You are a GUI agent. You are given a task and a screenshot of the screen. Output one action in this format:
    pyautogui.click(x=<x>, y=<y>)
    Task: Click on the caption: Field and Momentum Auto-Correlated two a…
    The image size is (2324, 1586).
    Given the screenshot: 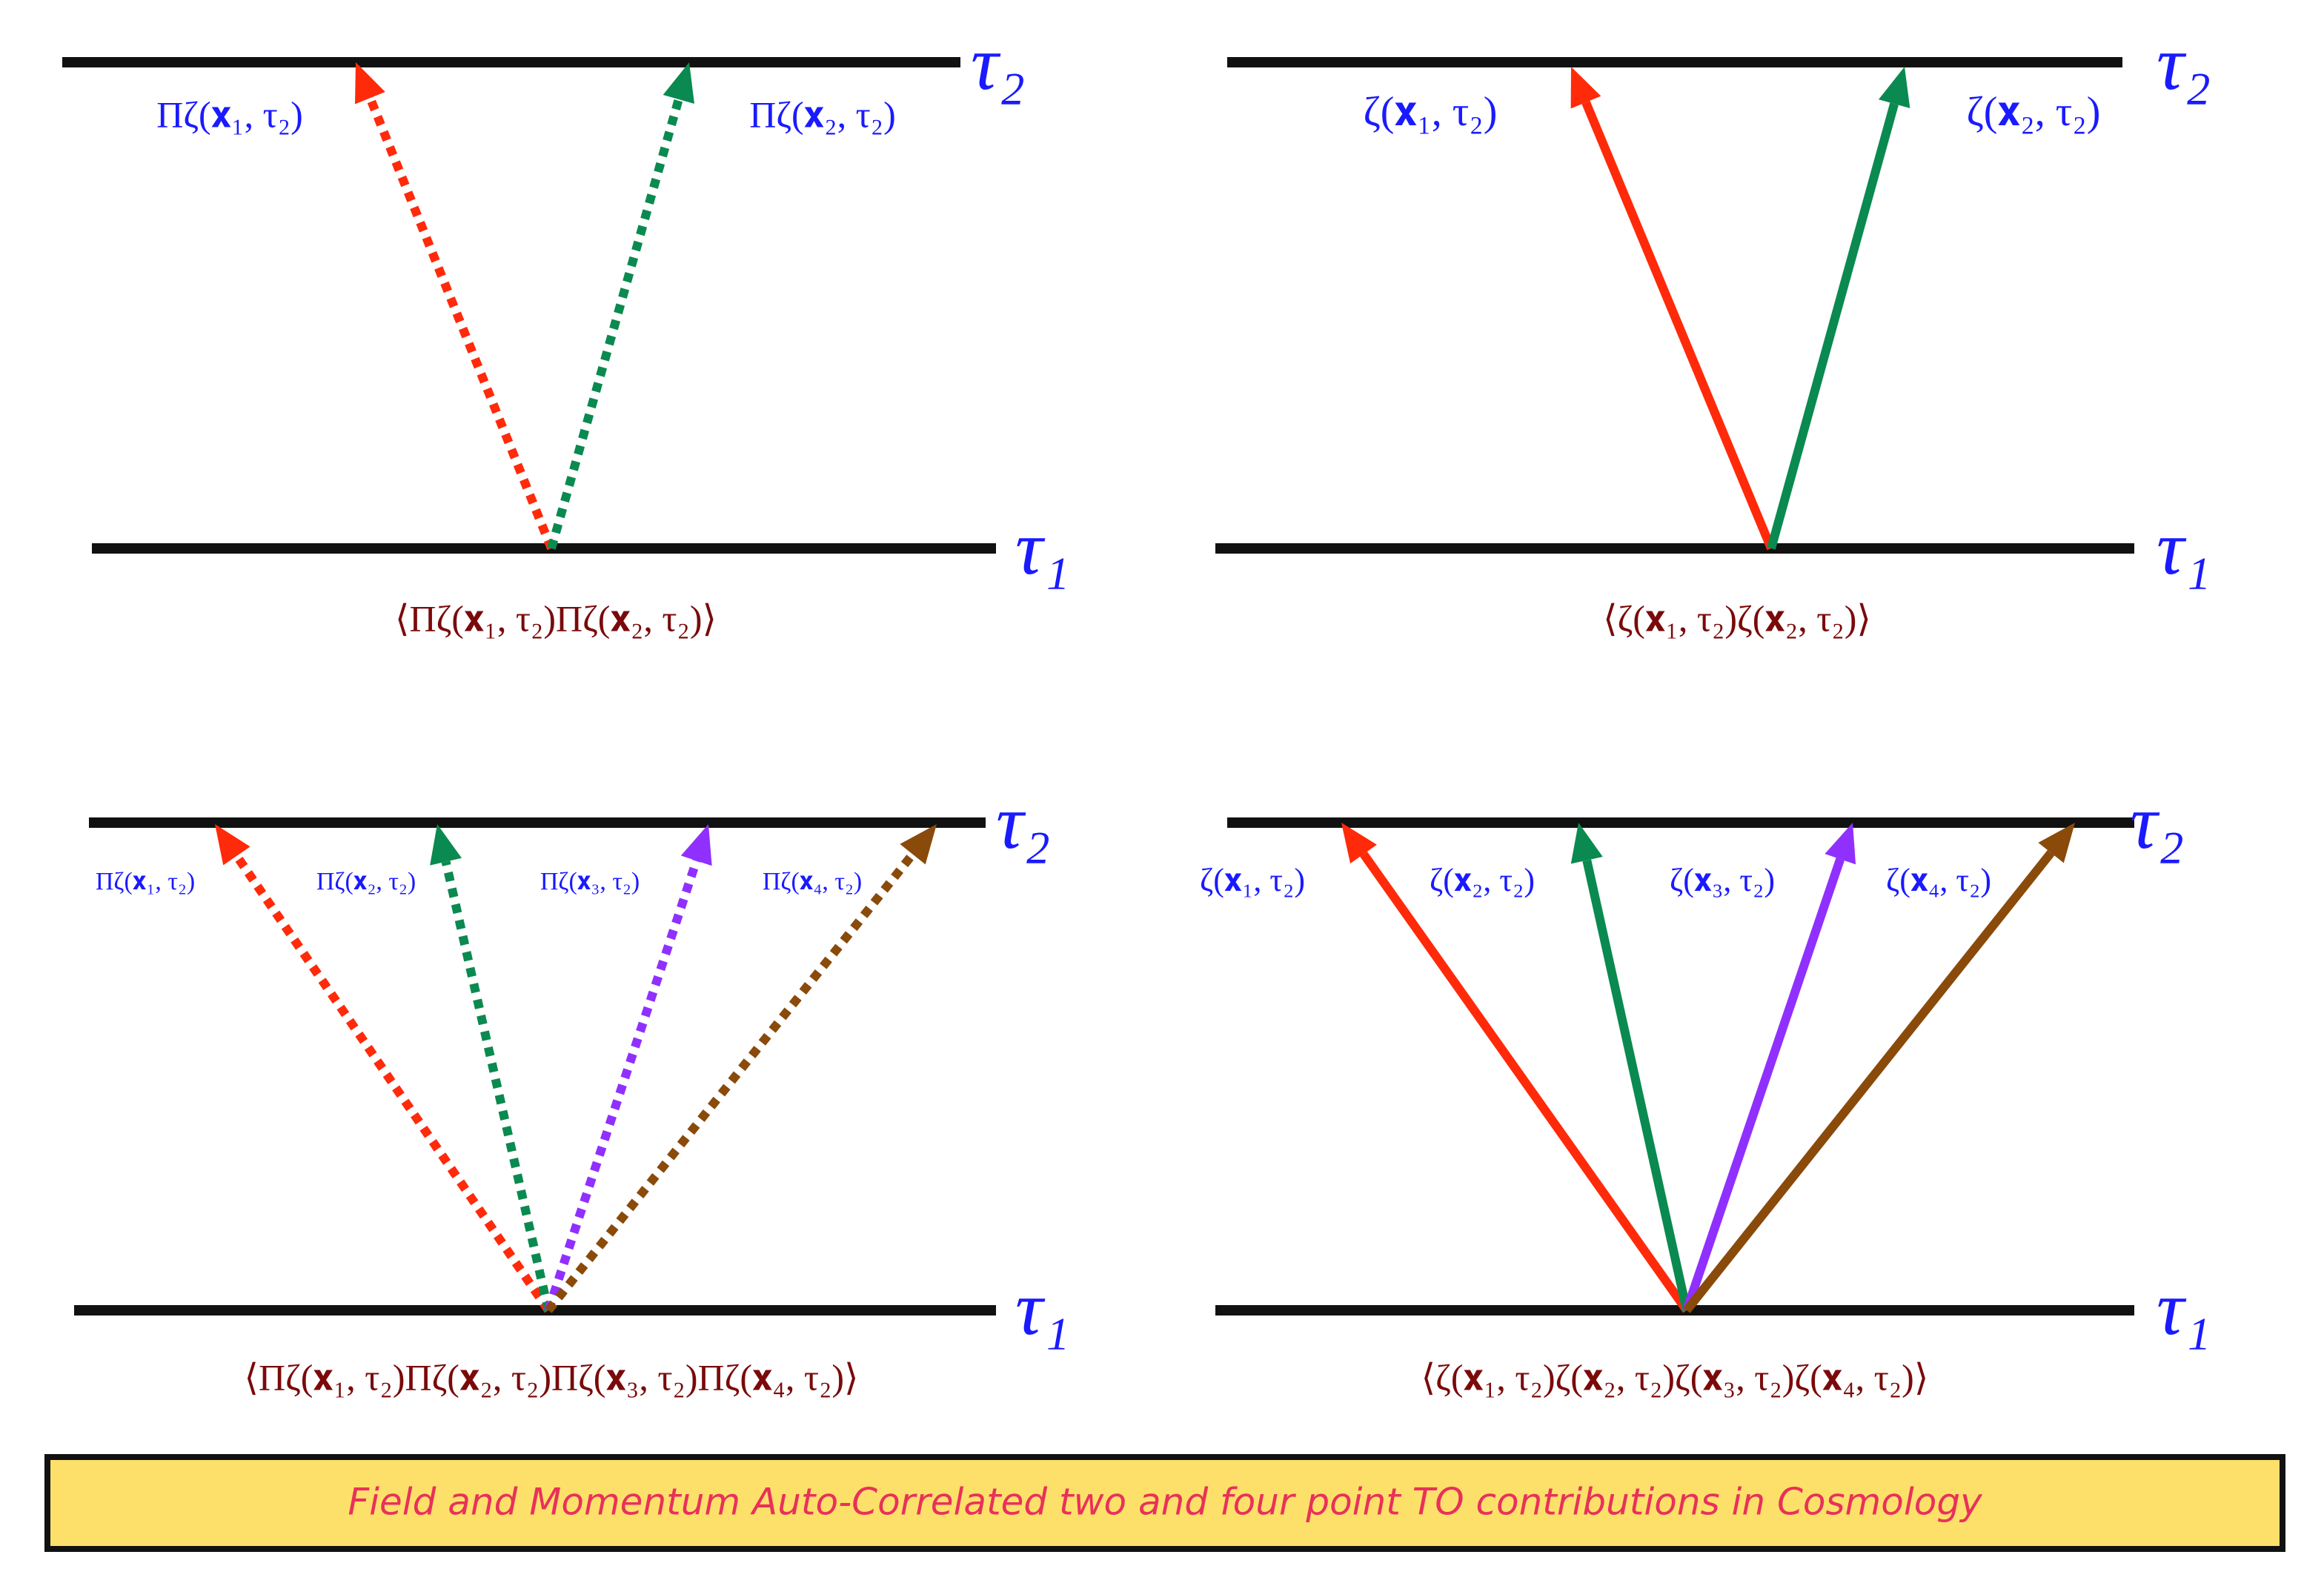 What is the action you would take?
    pyautogui.click(x=1165, y=1502)
    